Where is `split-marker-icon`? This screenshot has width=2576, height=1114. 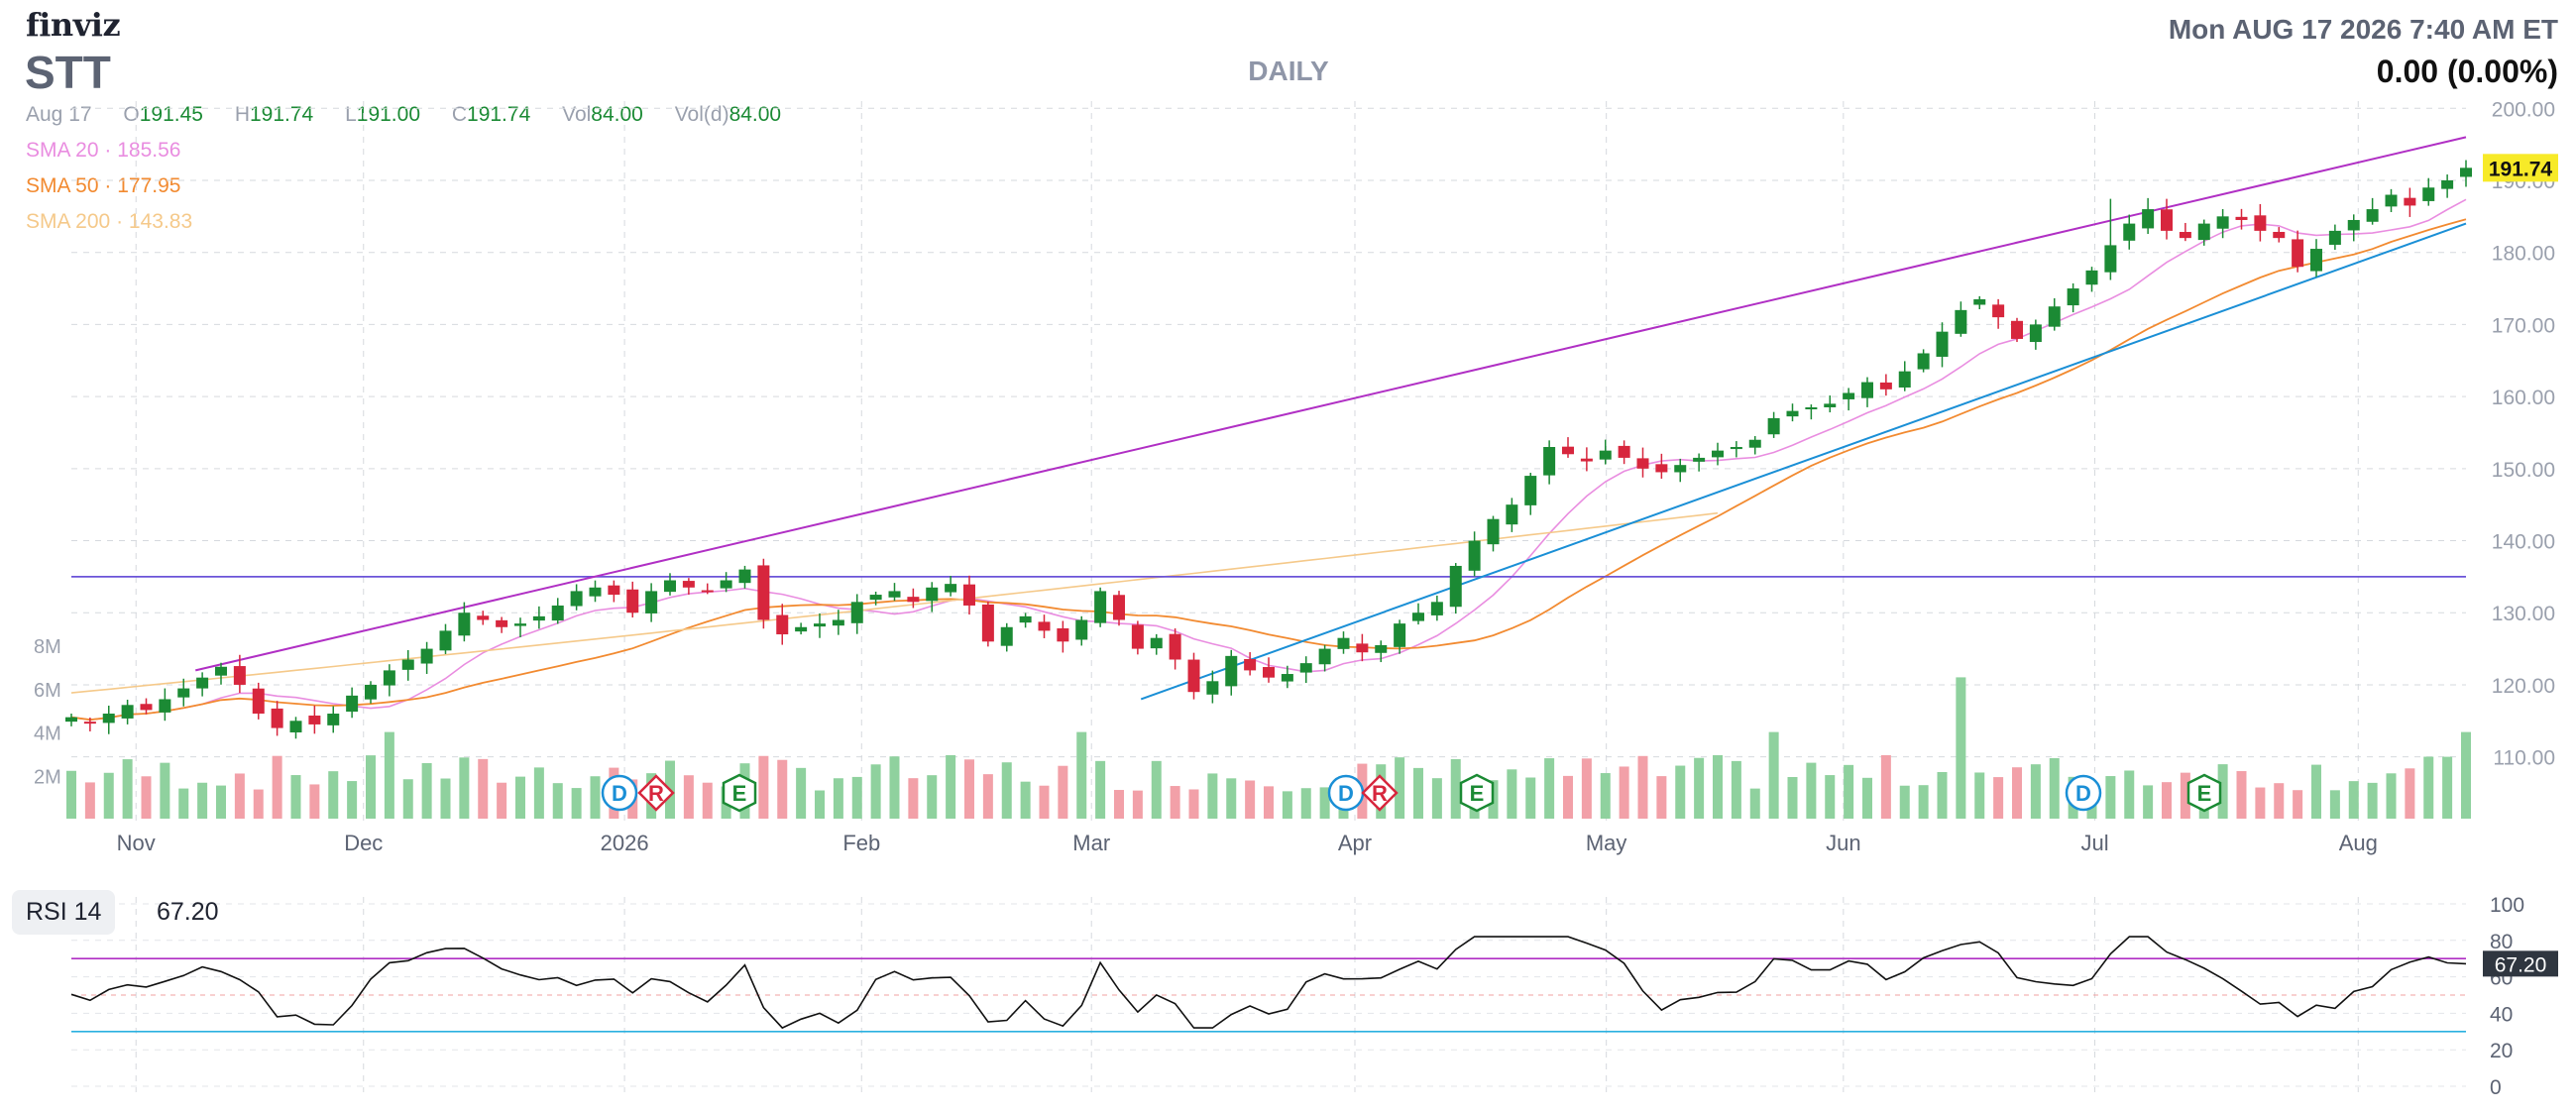 split-marker-icon is located at coordinates (656, 793).